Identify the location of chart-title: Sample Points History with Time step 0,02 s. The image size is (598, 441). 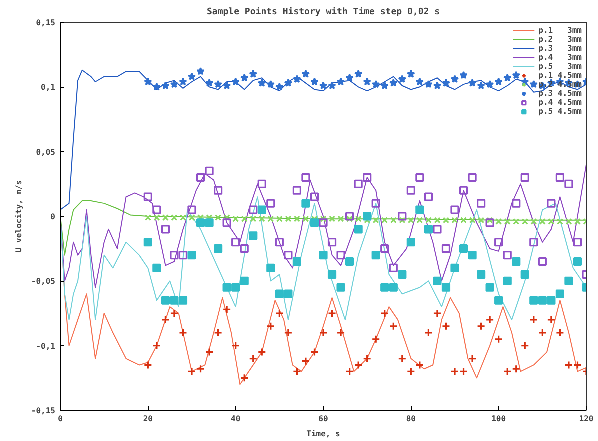
(323, 12).